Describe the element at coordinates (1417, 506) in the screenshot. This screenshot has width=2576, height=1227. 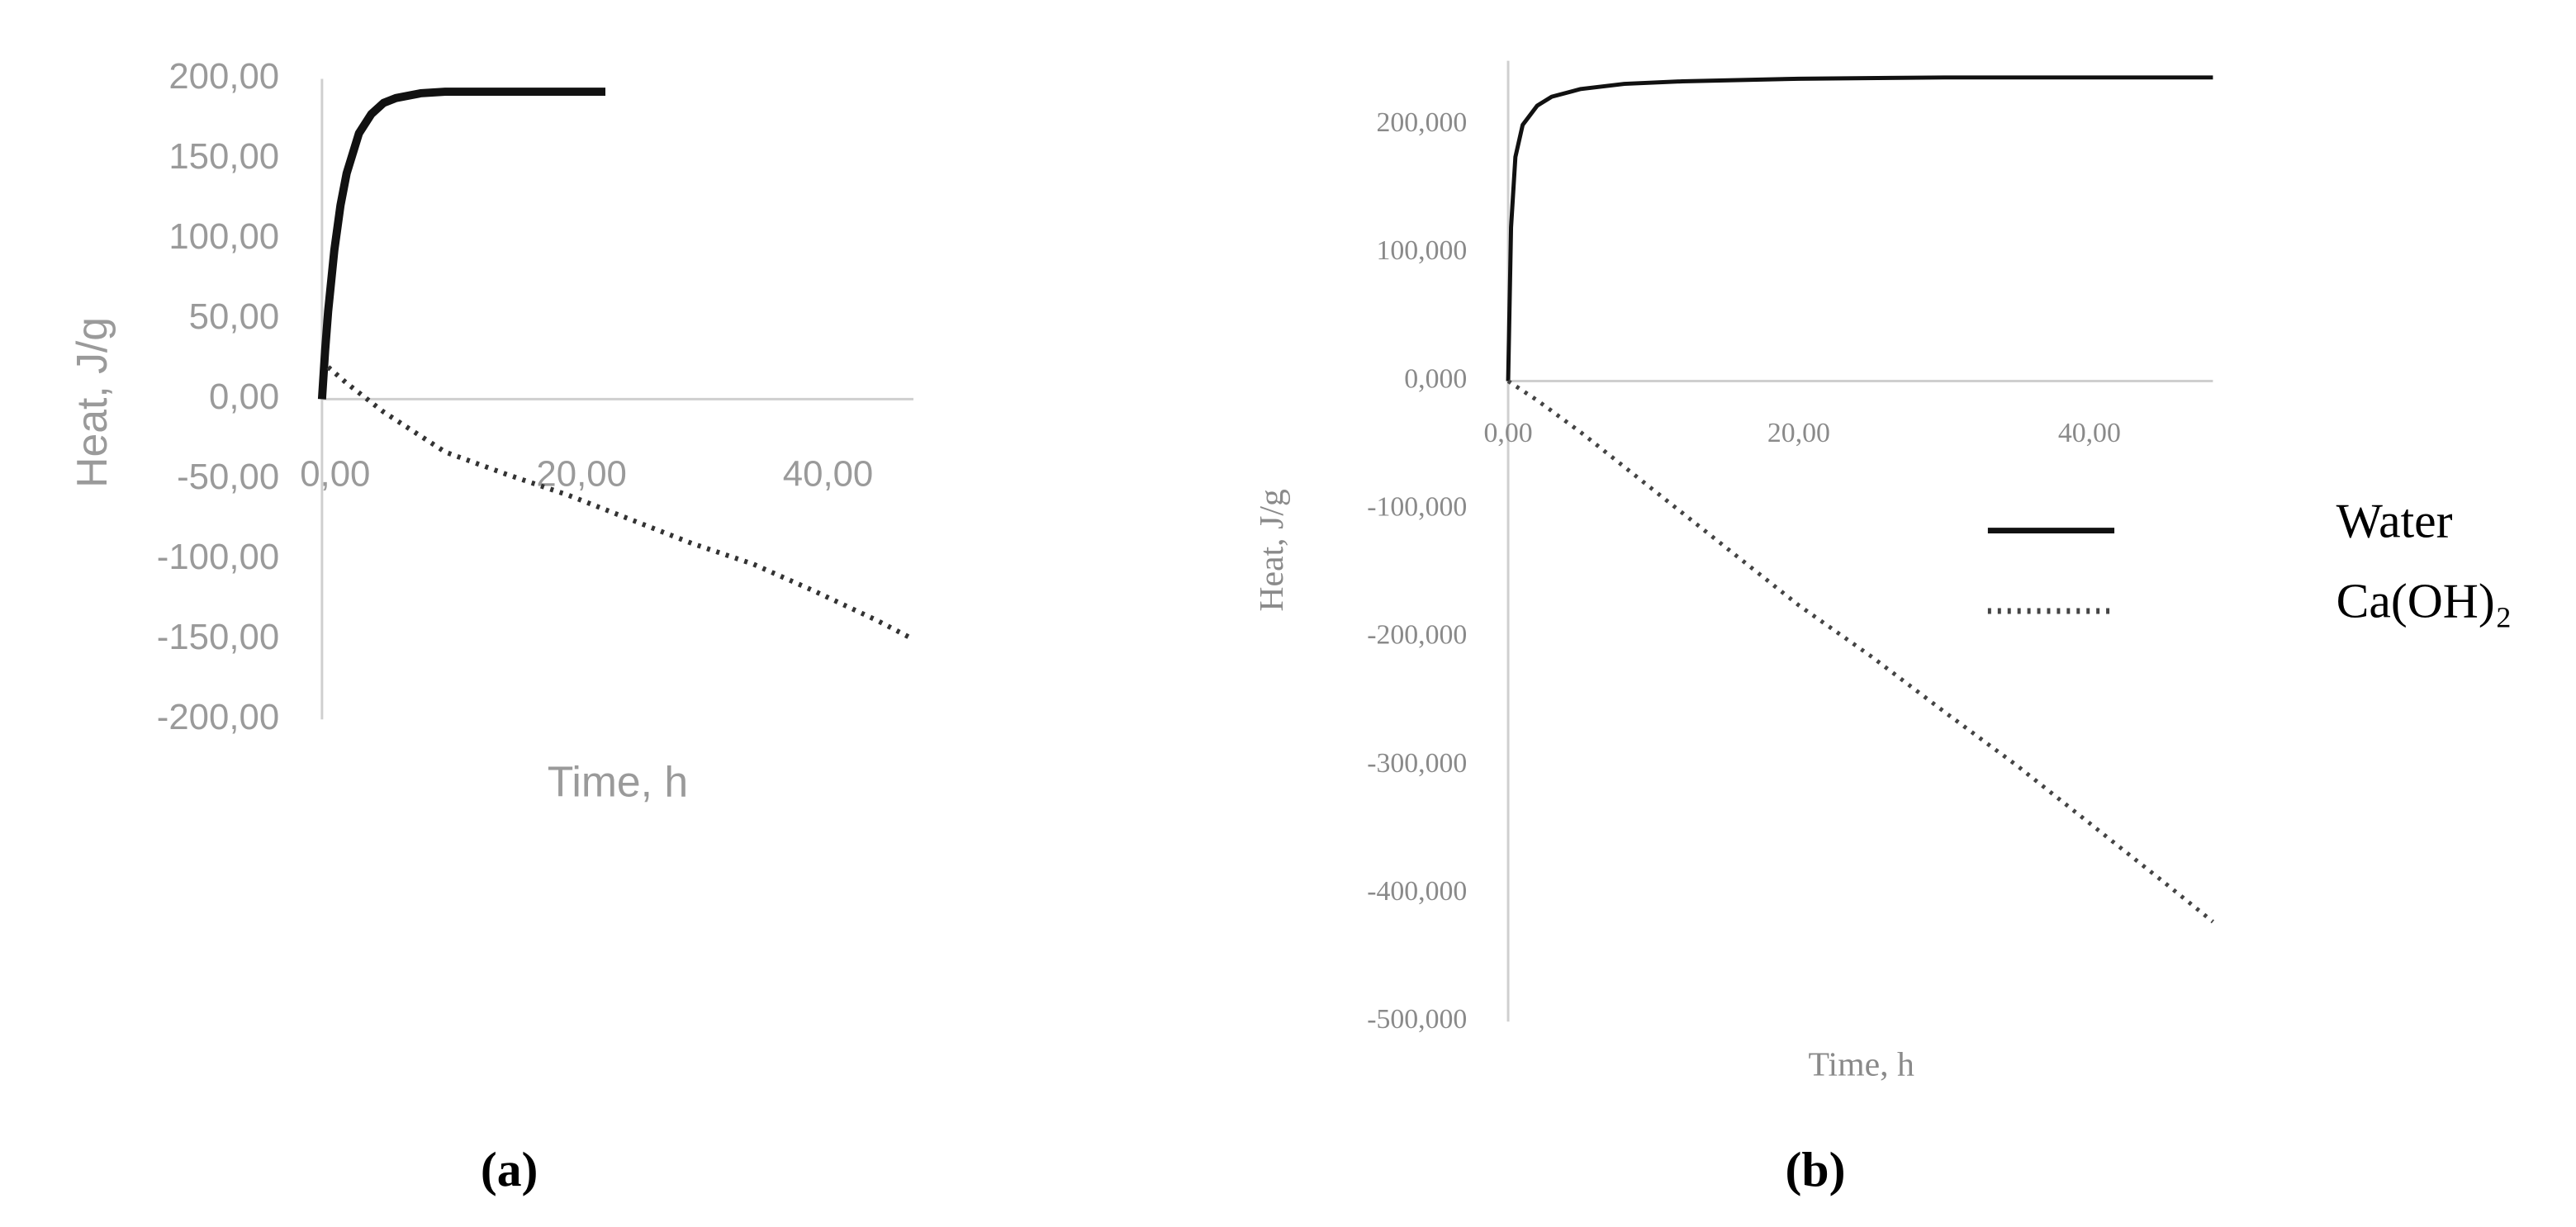
I see `y-tick-label: -100,000` at that location.